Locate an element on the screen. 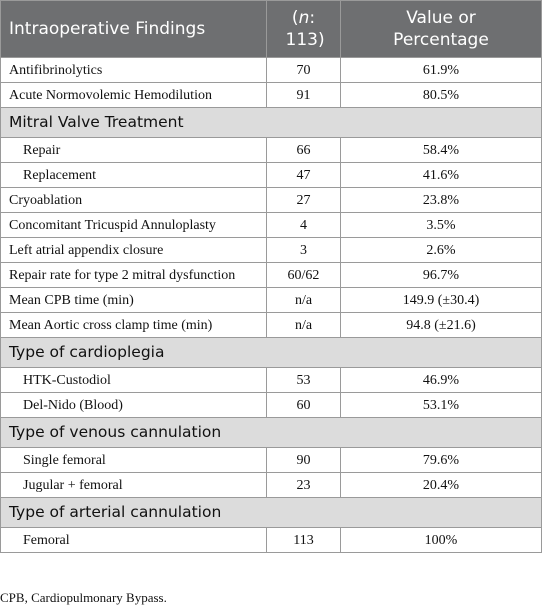  value-cell: 41.6% is located at coordinates (441, 175).